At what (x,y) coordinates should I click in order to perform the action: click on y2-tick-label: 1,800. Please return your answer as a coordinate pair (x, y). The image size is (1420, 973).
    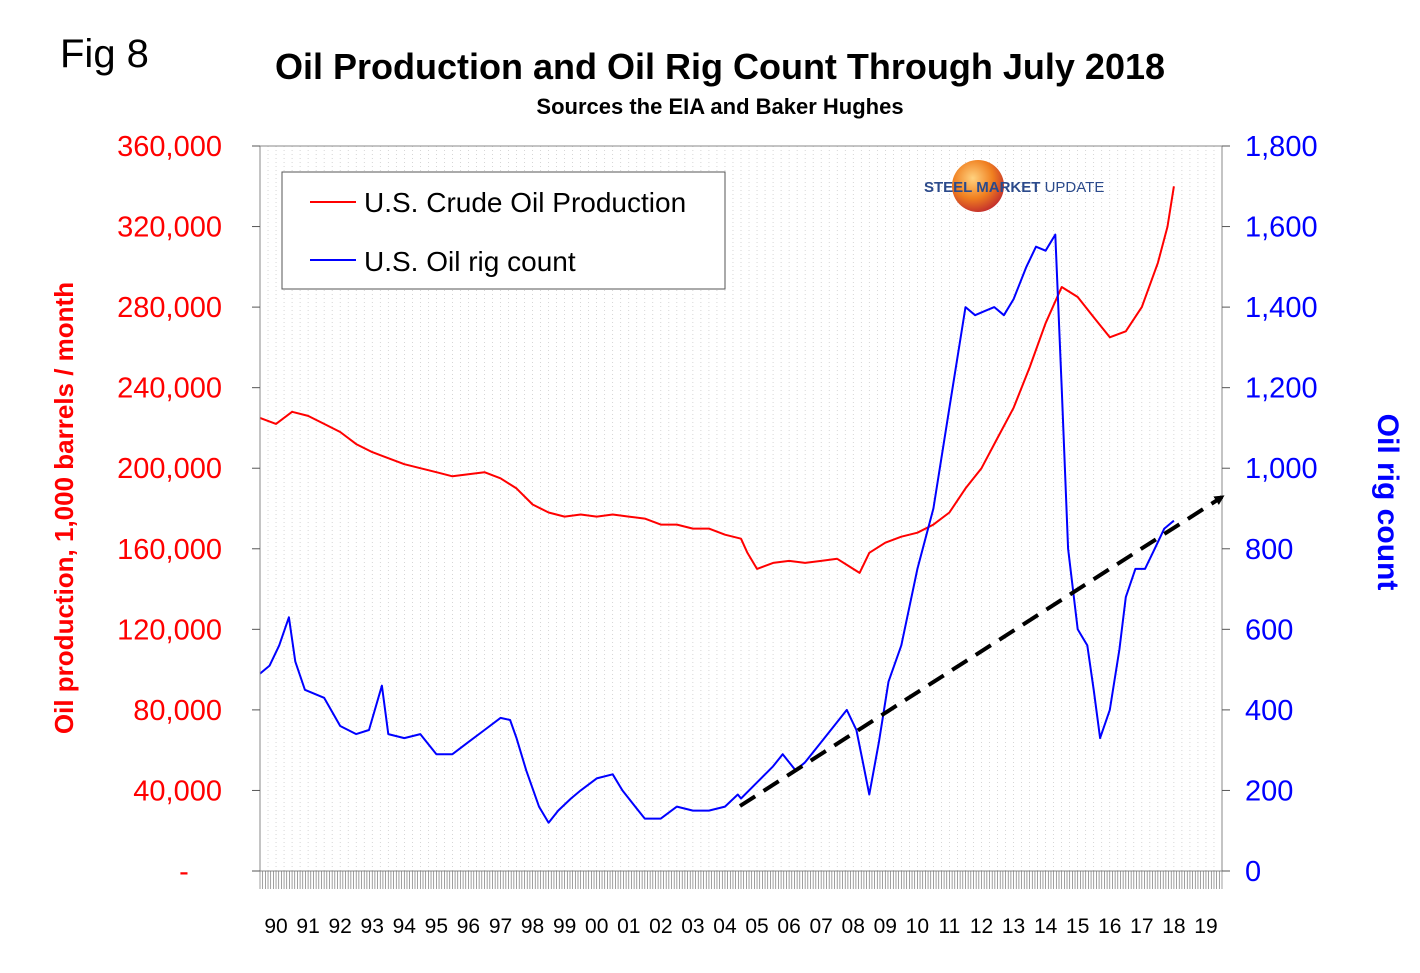
    Looking at the image, I should click on (1281, 147).